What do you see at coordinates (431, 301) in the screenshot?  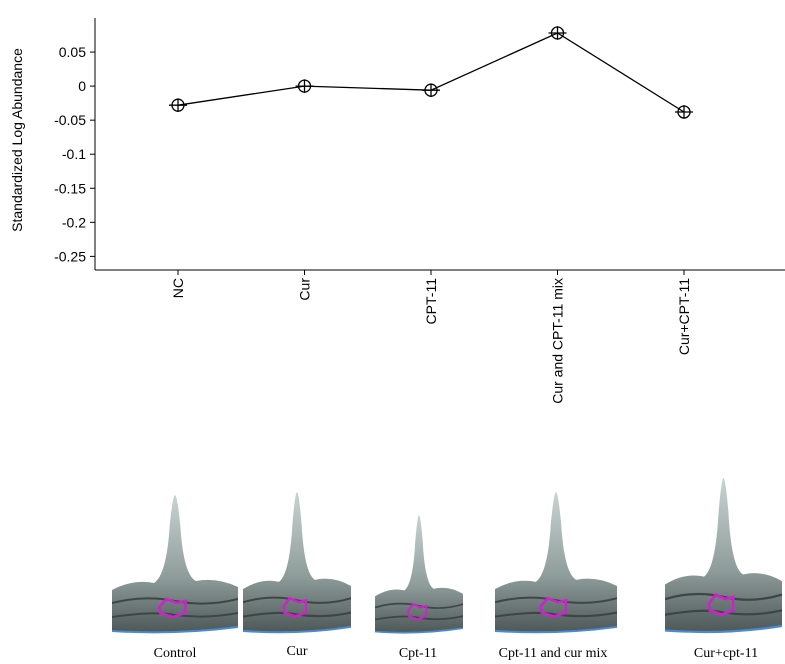 I see `x-tick-label: CPT-11` at bounding box center [431, 301].